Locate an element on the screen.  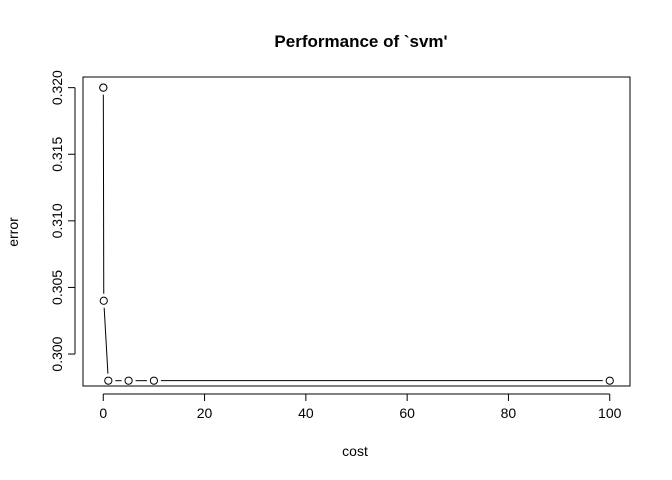
y-tick-label: 0.315 is located at coordinates (57, 154).